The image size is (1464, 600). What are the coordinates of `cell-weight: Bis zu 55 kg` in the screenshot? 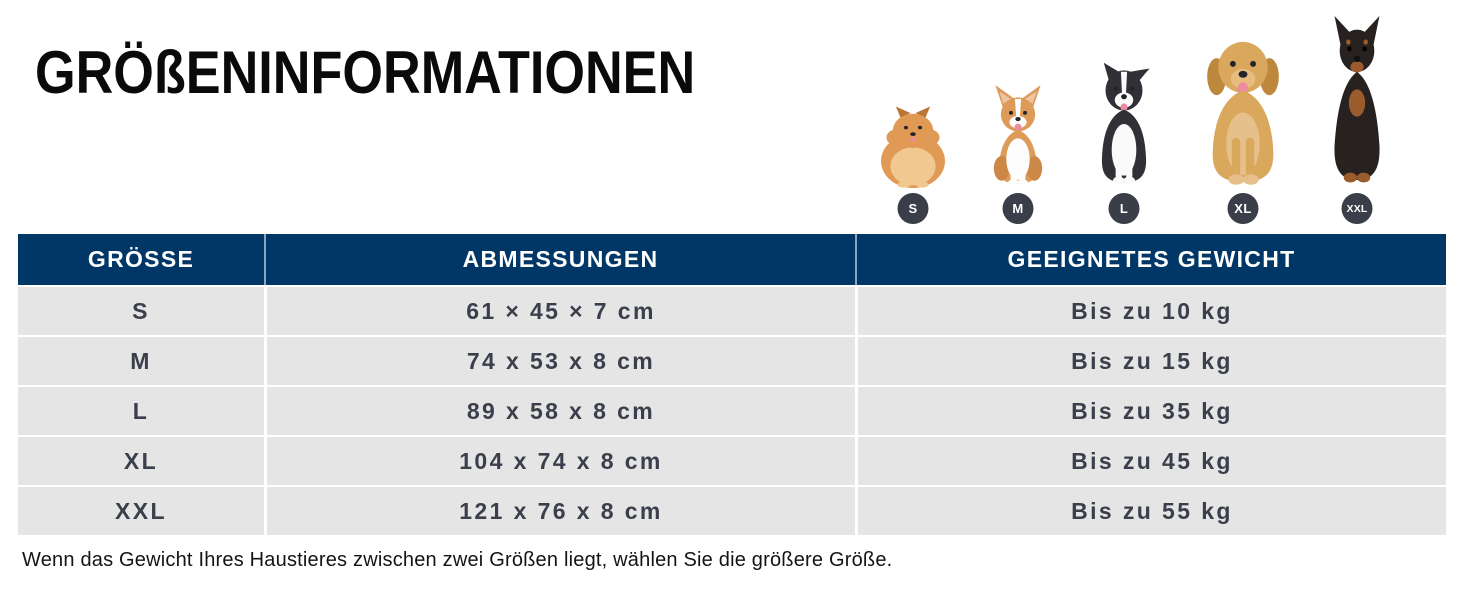 It's located at (1150, 511).